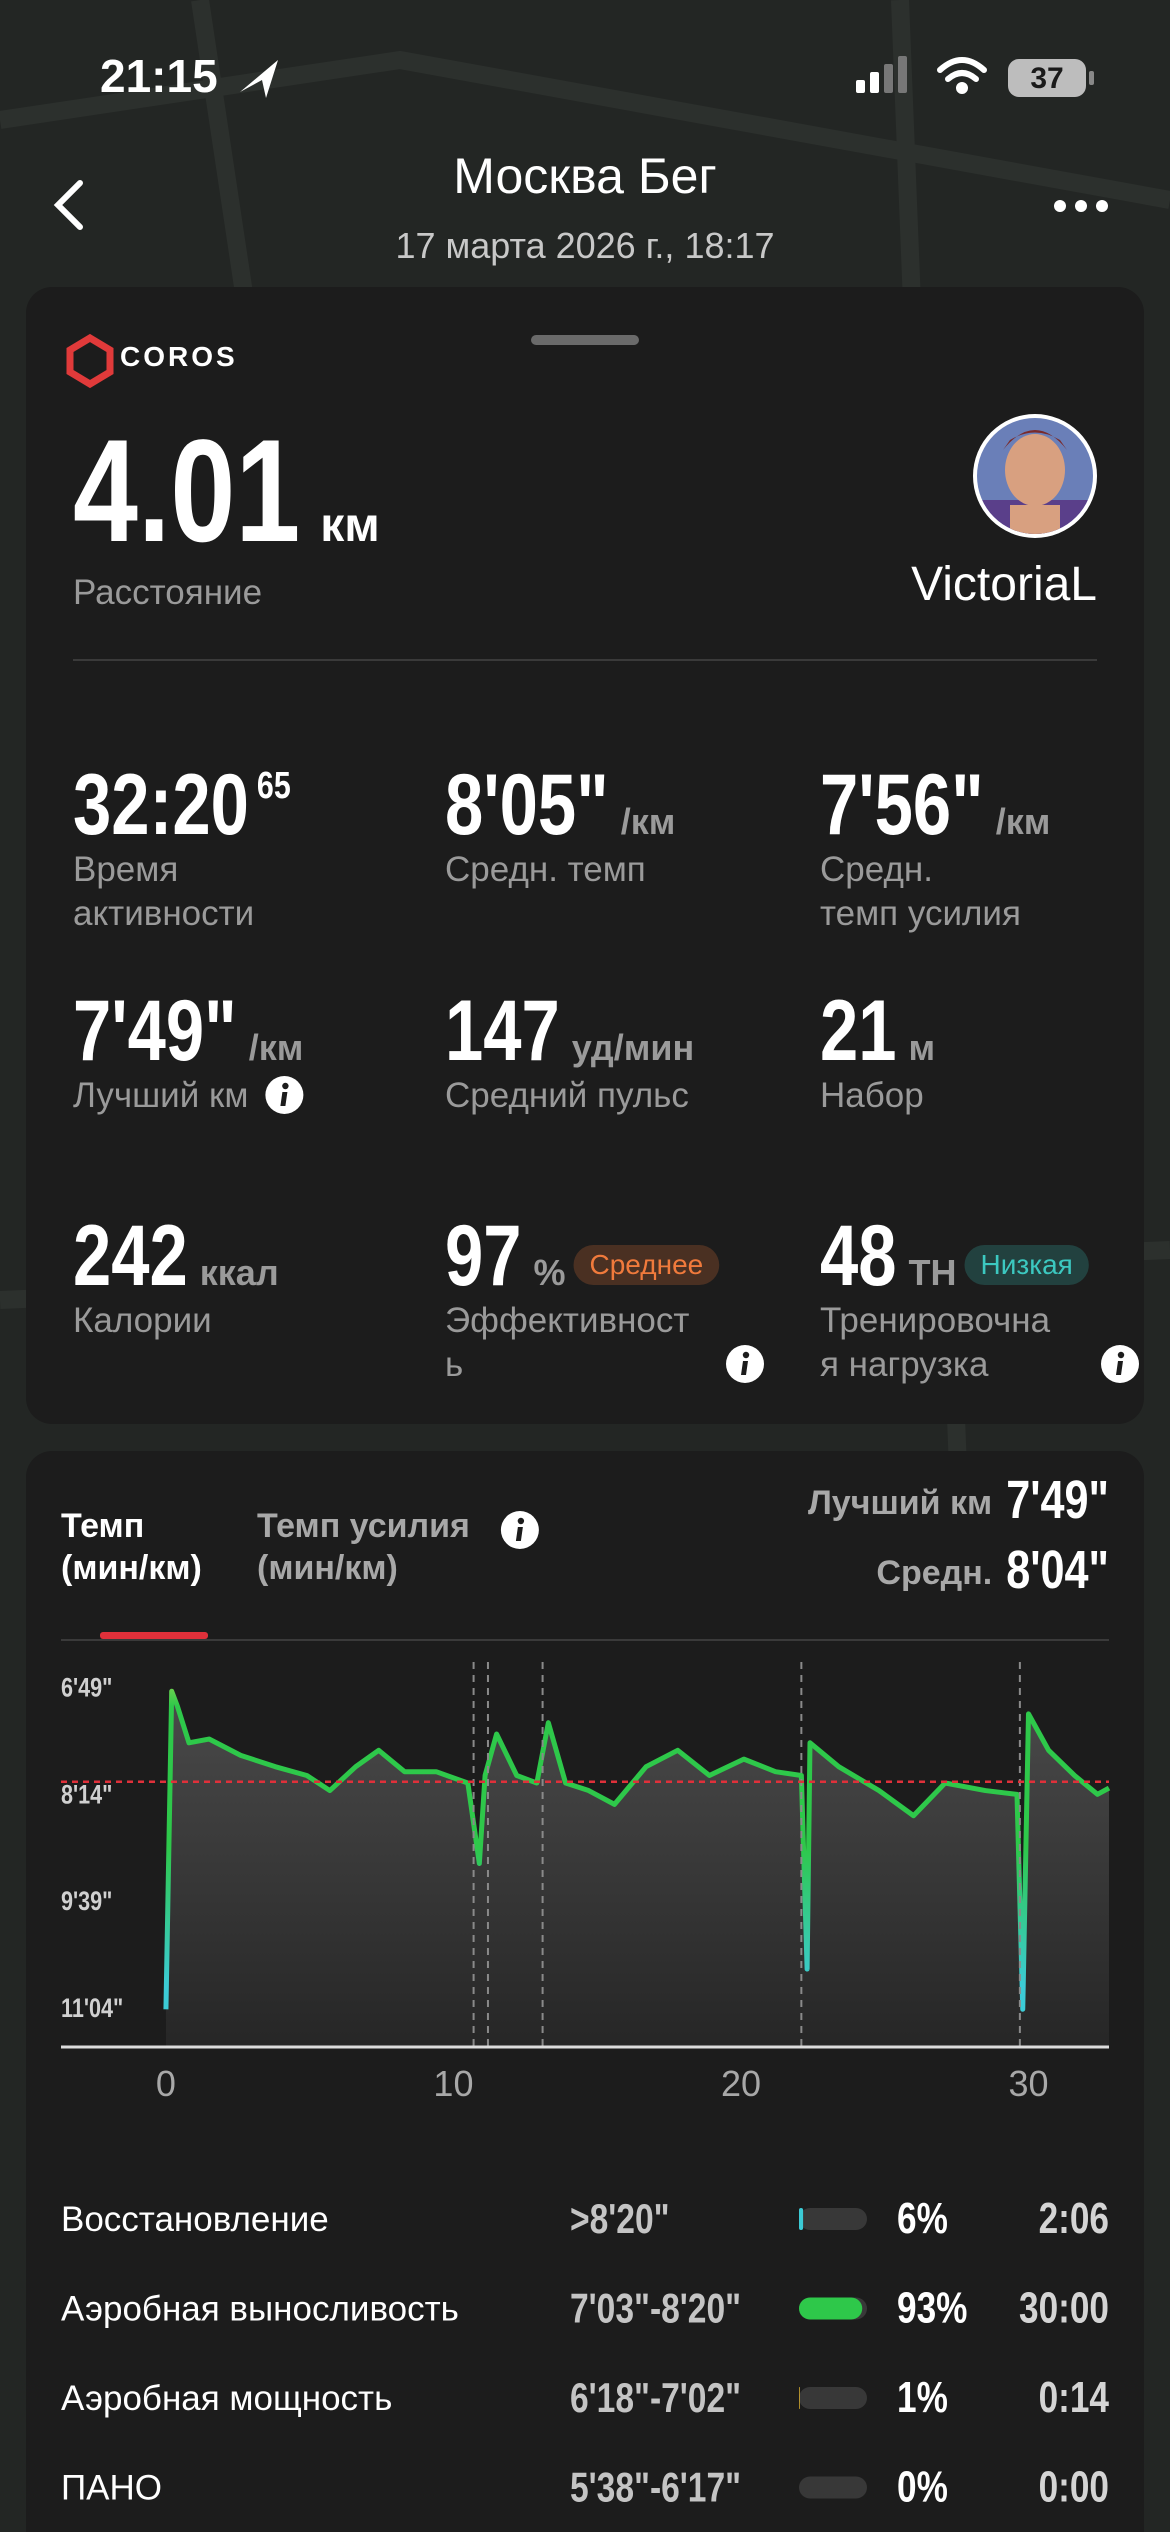 Image resolution: width=1170 pixels, height=2532 pixels. I want to click on more-button, so click(1081, 206).